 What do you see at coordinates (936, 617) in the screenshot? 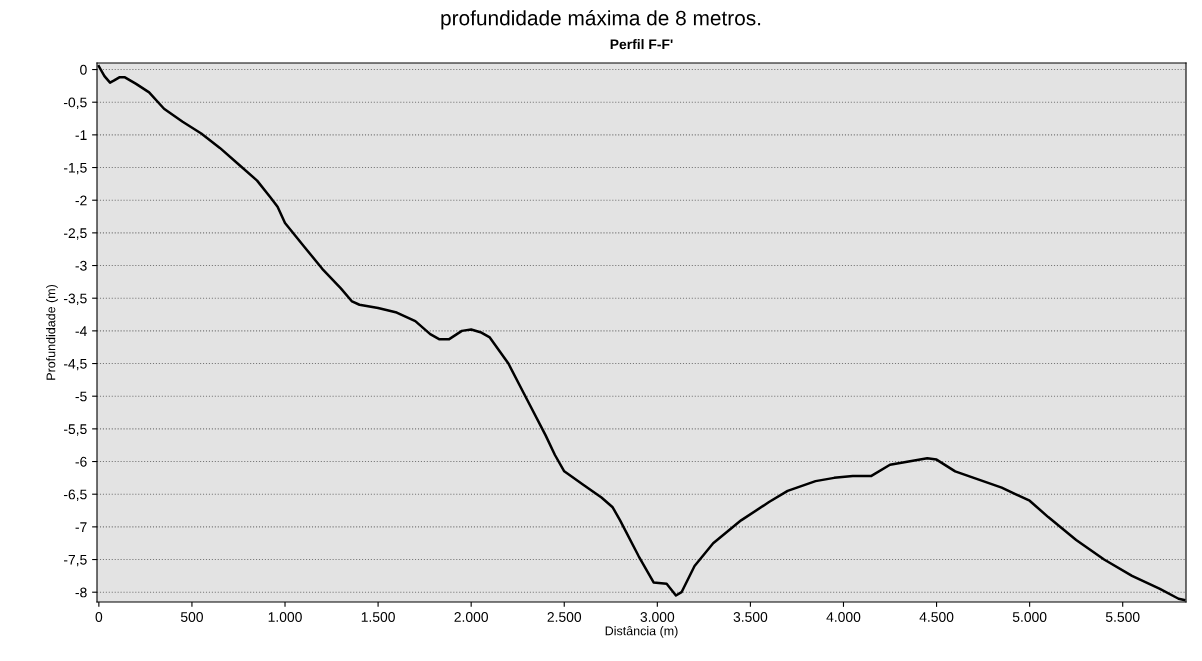
I see `x-tick-label: 4.500` at bounding box center [936, 617].